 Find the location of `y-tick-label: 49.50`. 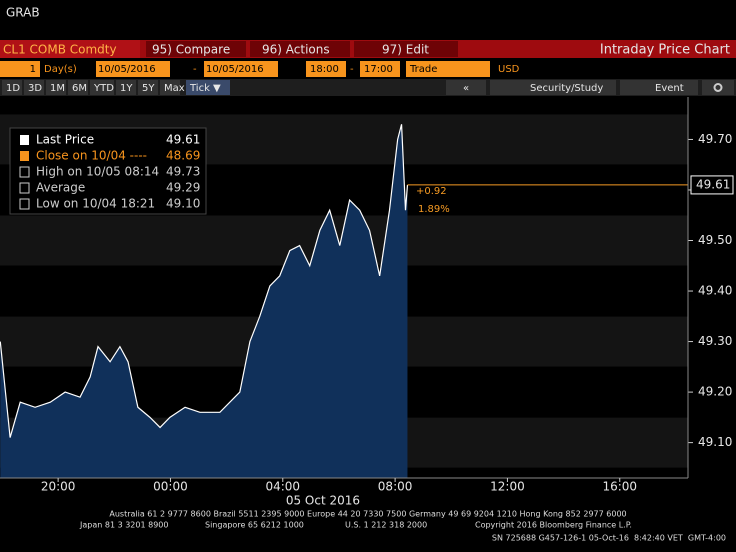

y-tick-label: 49.50 is located at coordinates (715, 240).